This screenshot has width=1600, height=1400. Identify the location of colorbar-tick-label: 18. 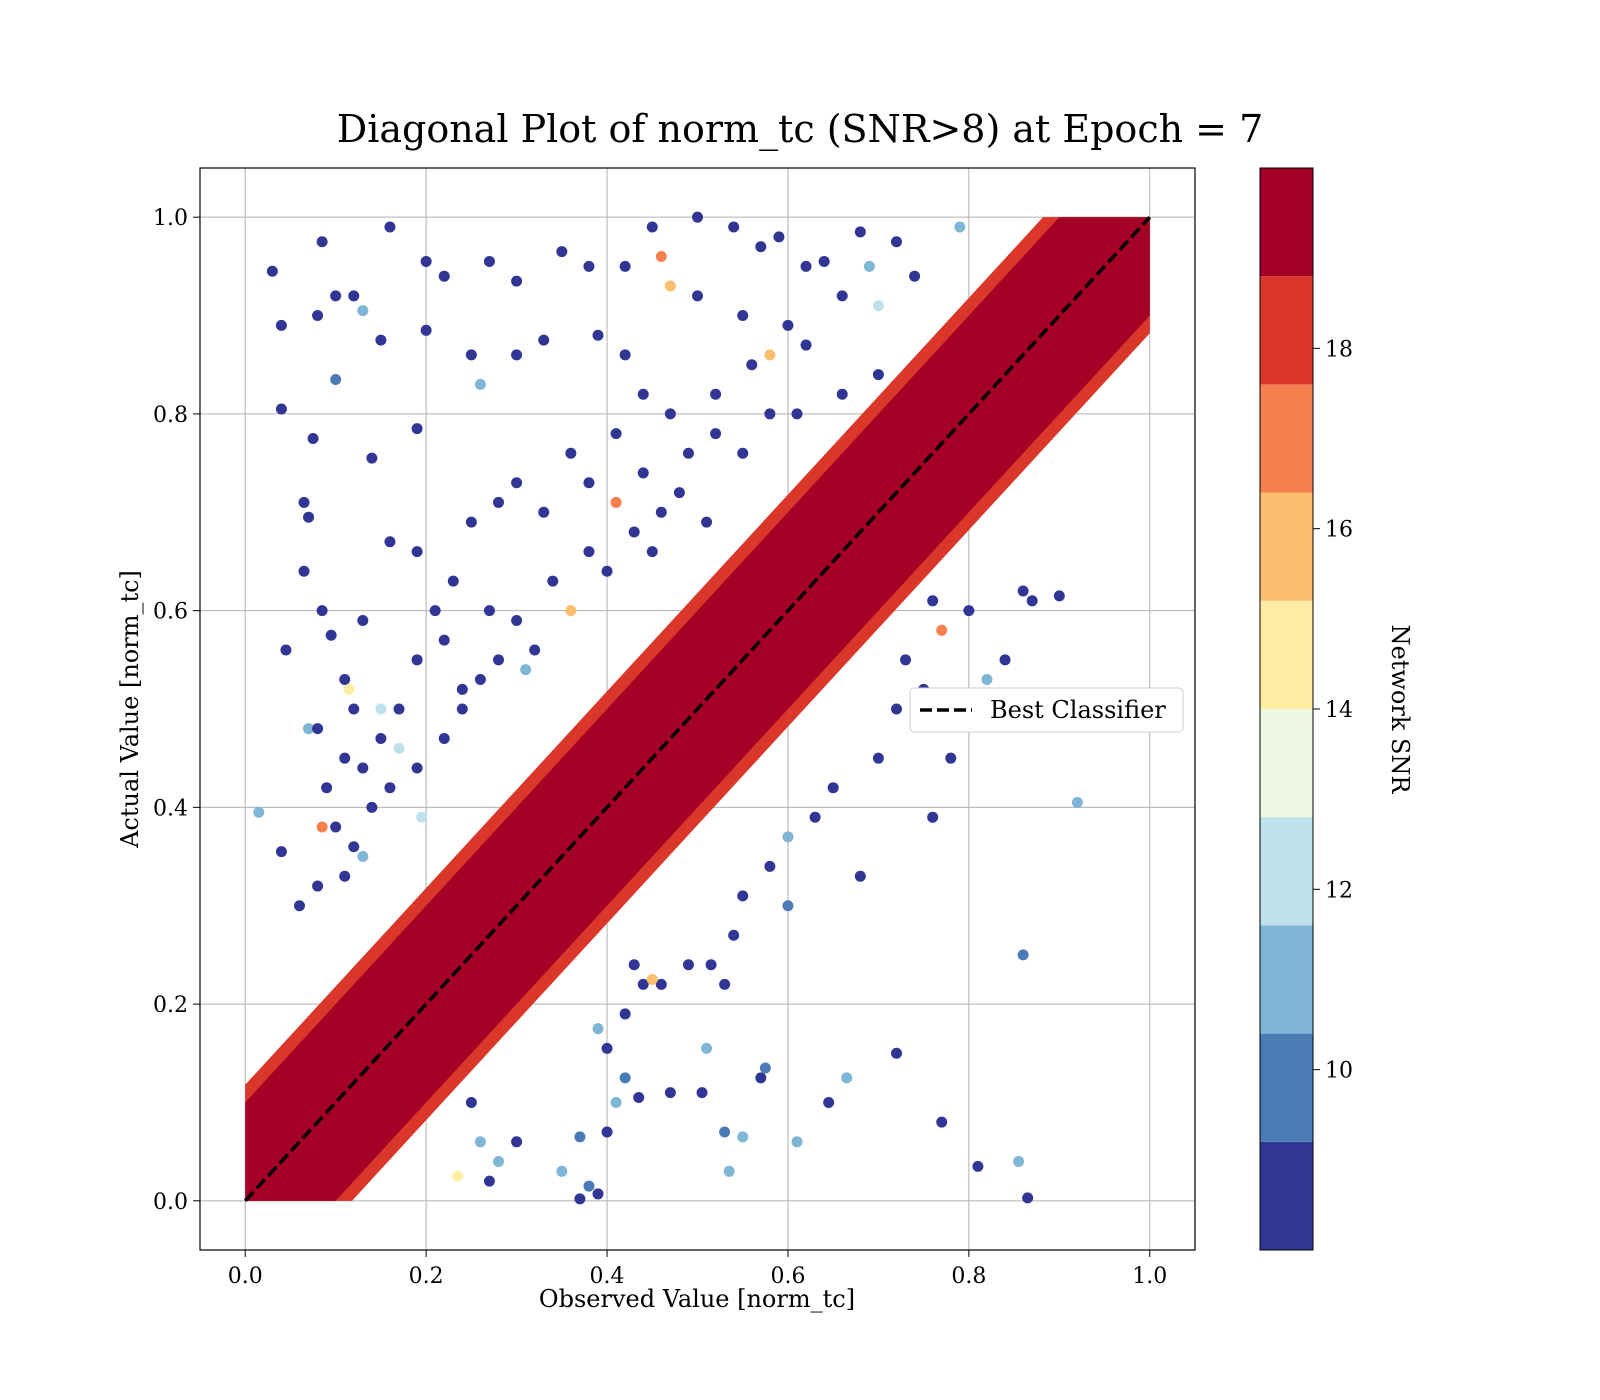
(1339, 349).